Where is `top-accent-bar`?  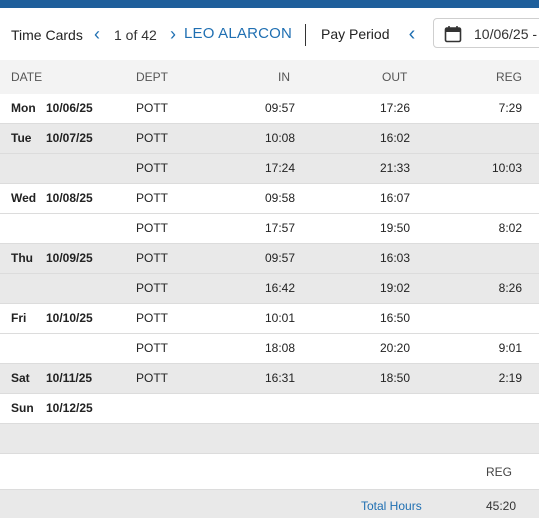 top-accent-bar is located at coordinates (269, 4).